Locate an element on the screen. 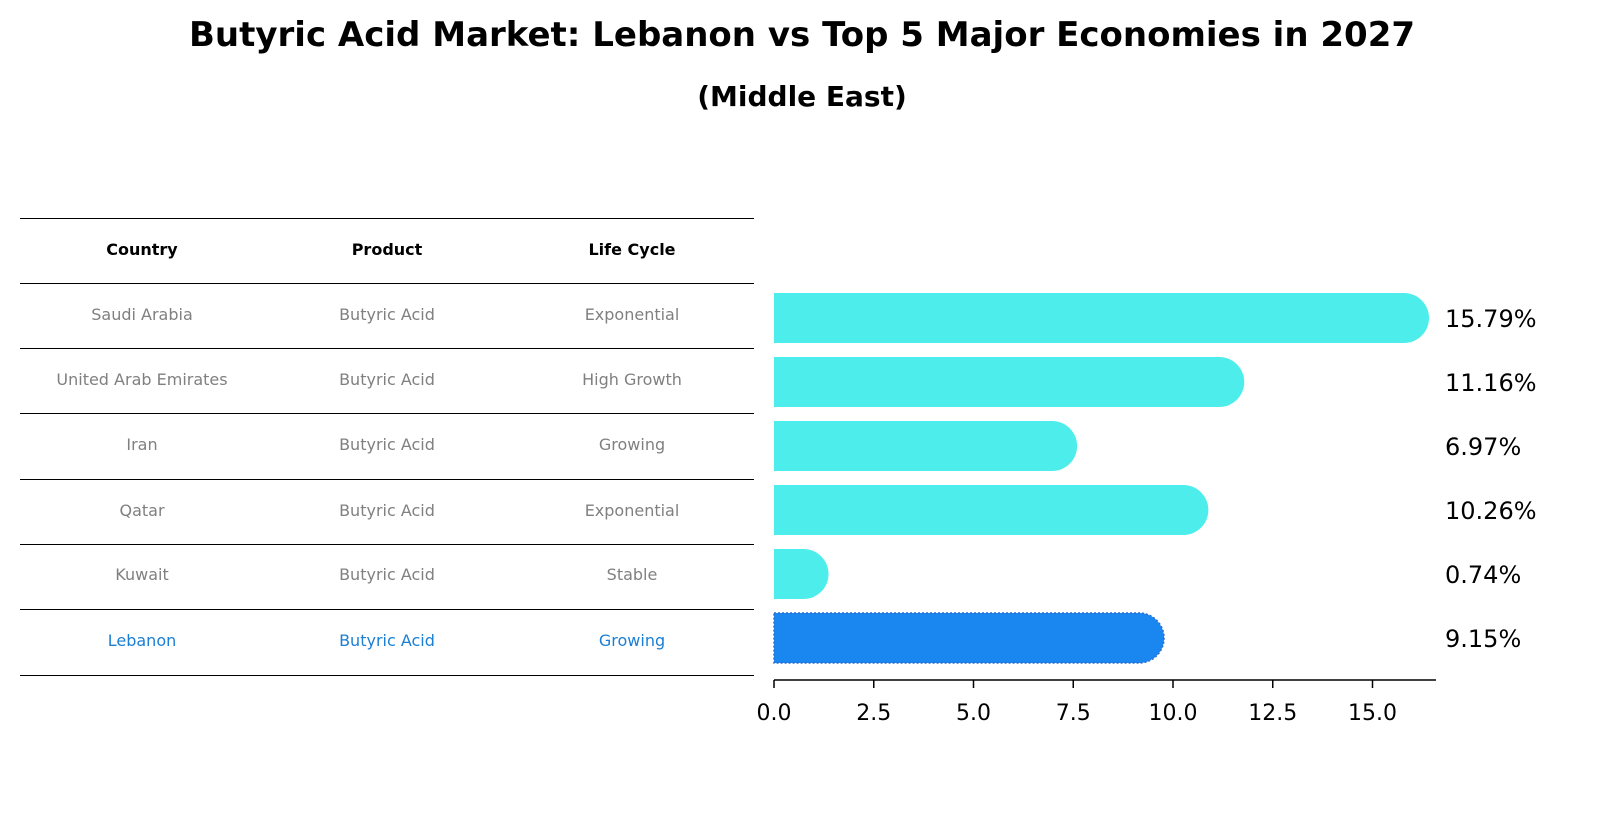  table-cell-country: Iran is located at coordinates (142, 444).